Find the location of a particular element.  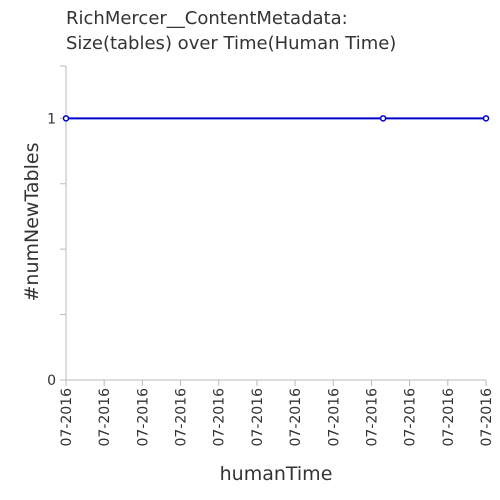

chart-title-line-2: Size(tables) over Time(Human Time) is located at coordinates (231, 43).